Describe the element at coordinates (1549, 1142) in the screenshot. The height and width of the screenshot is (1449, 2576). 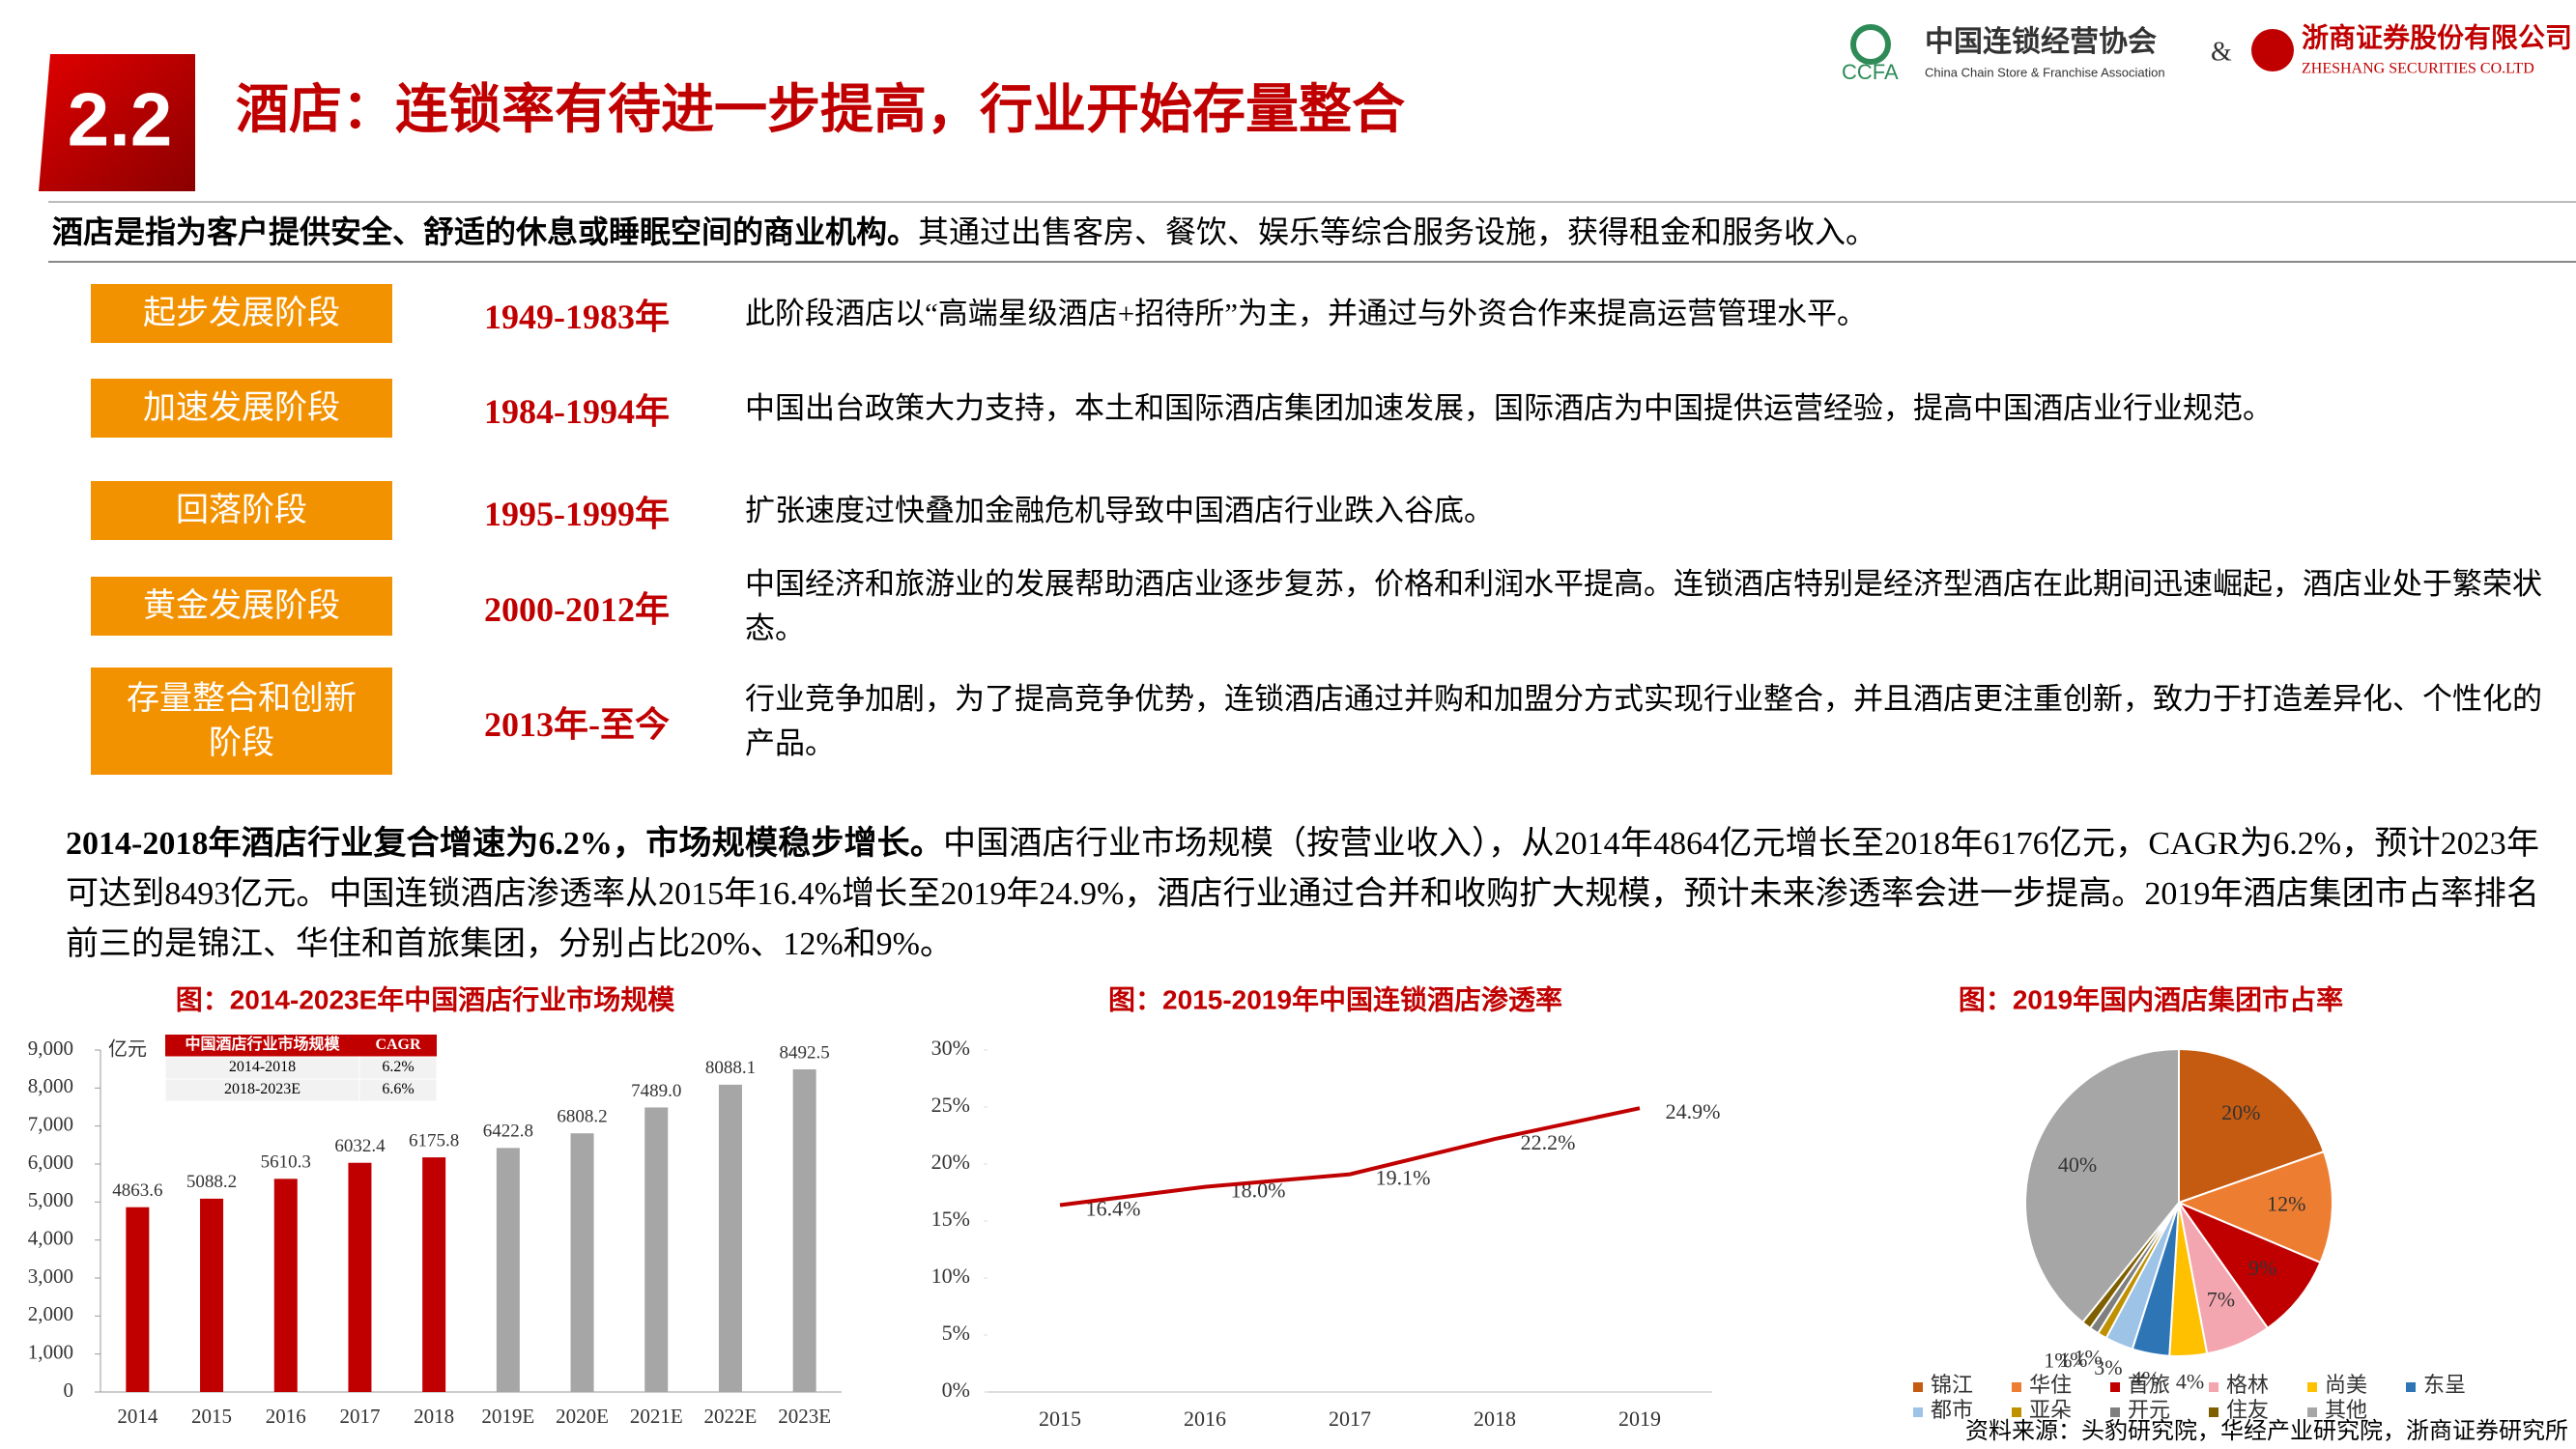
I see `value-label: 22.2%` at that location.